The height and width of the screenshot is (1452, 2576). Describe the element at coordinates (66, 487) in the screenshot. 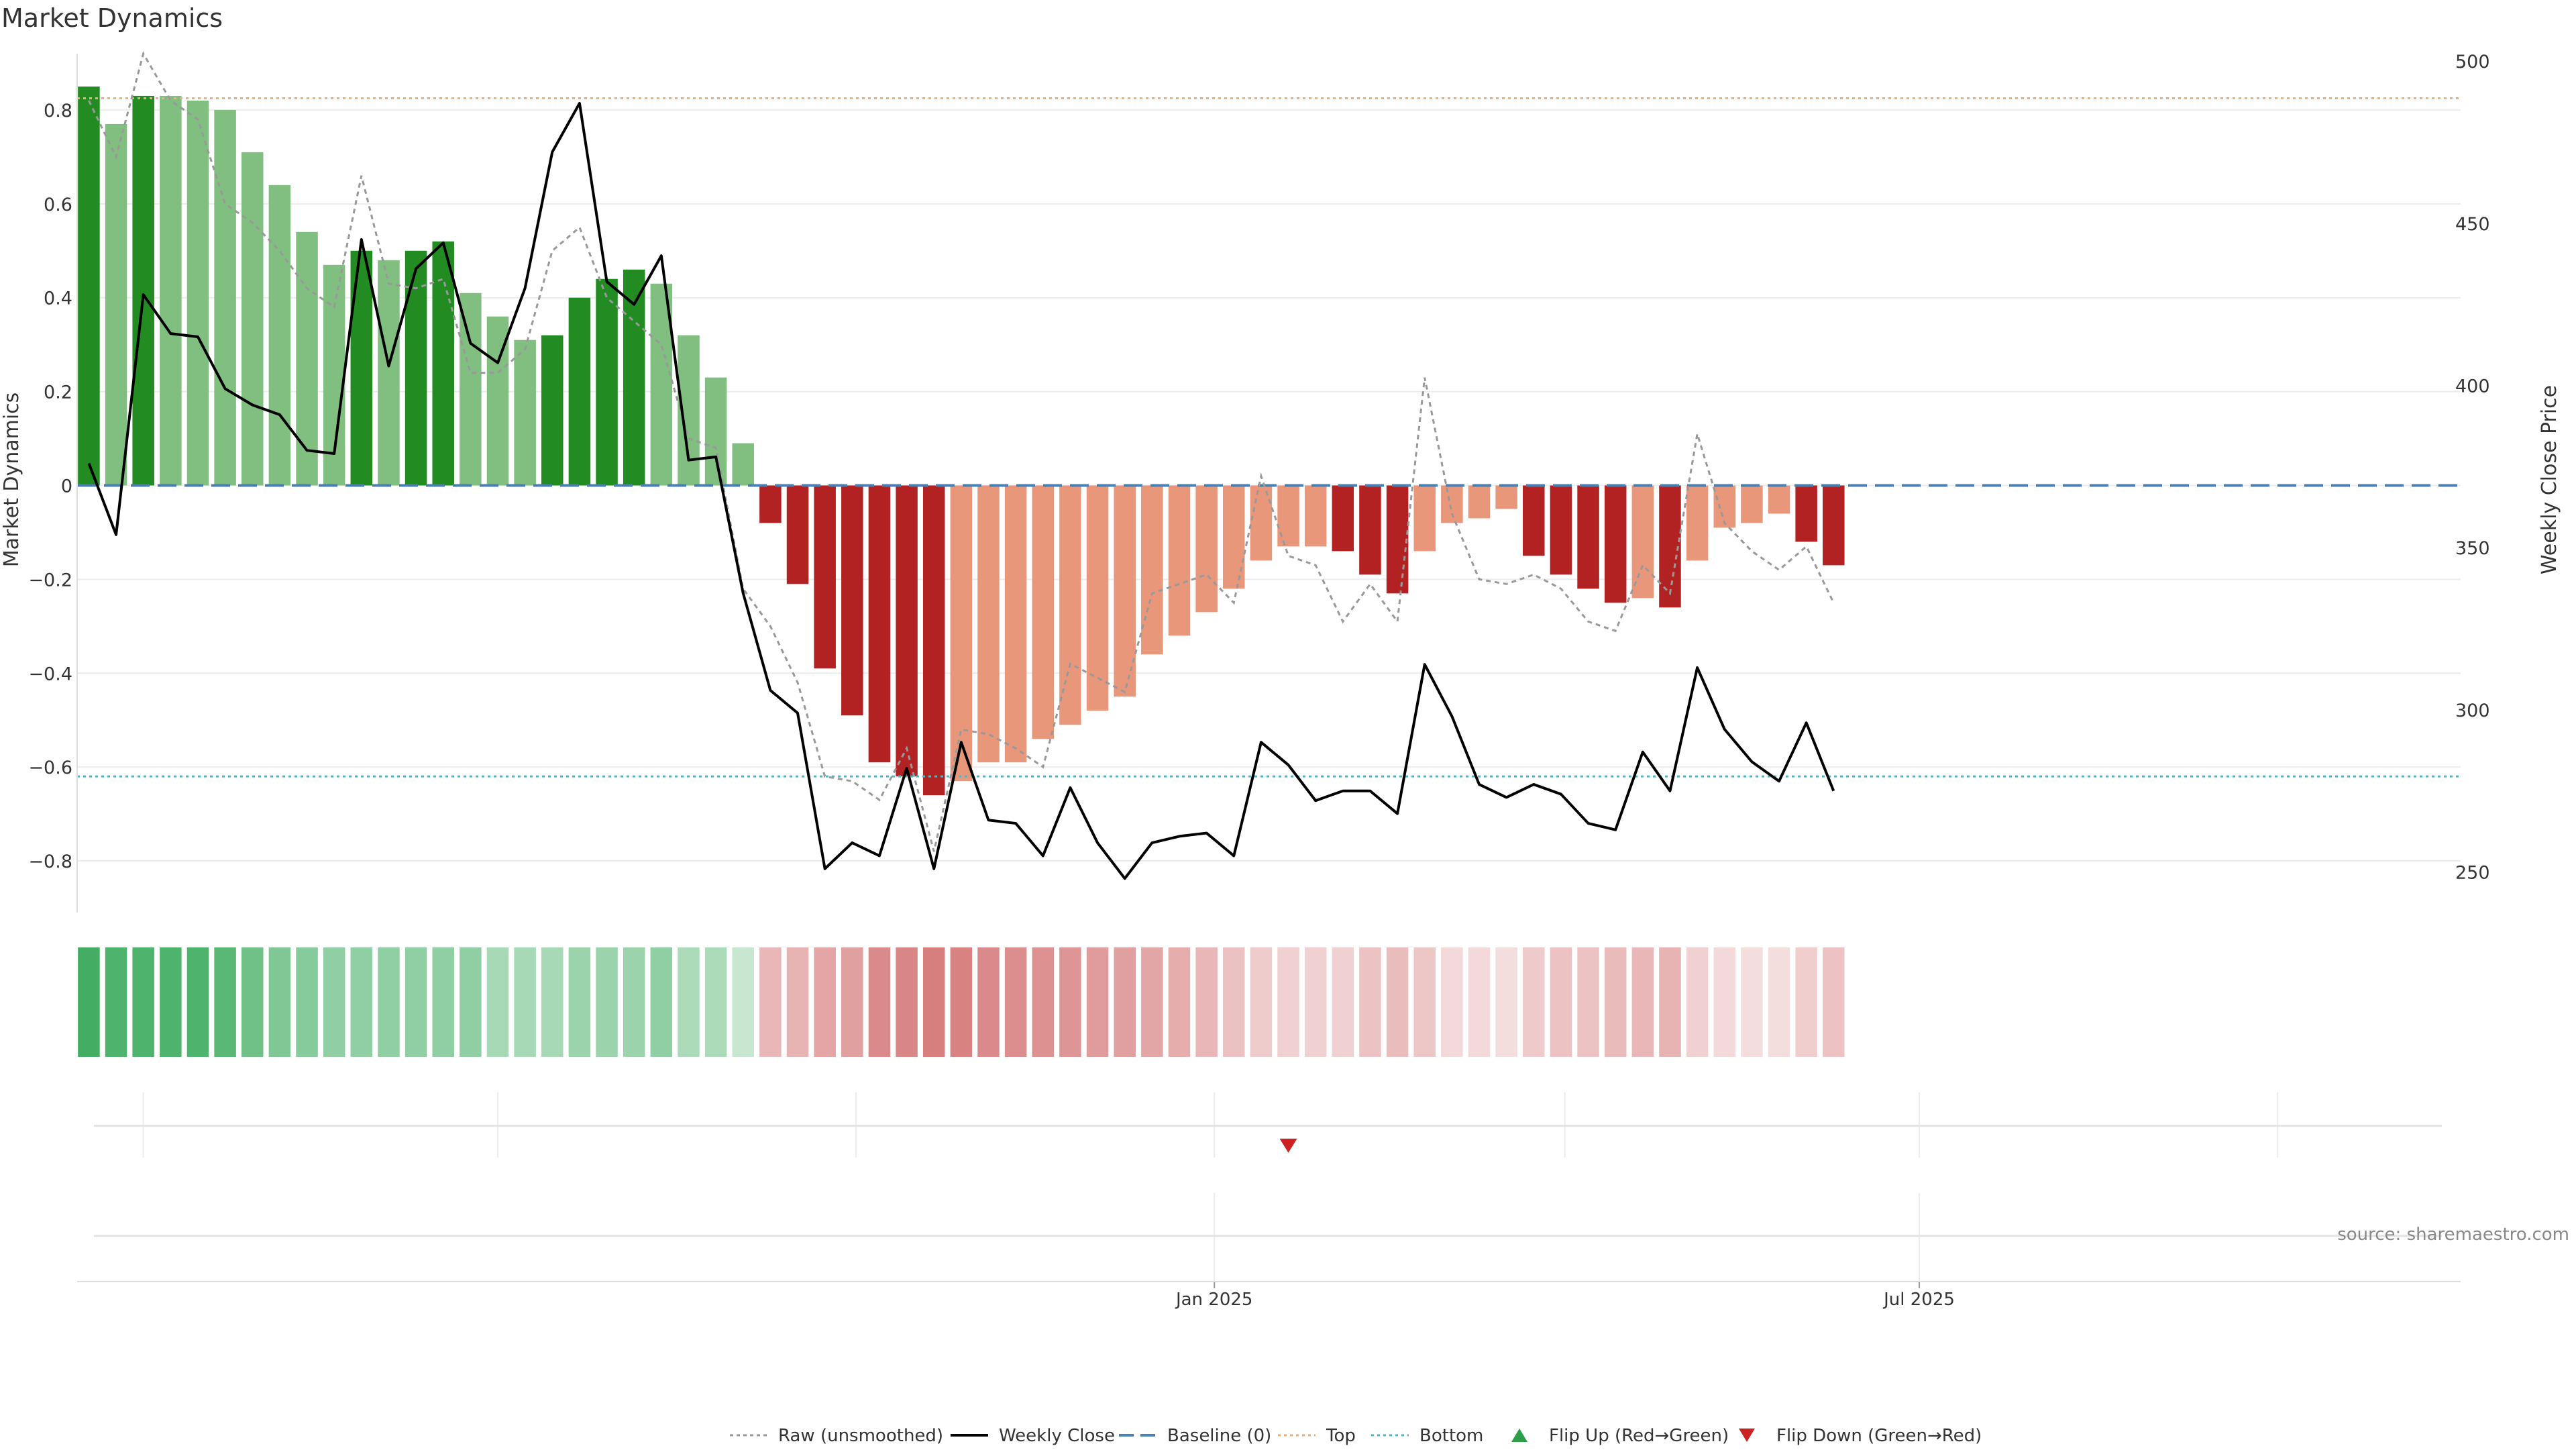

I see `y-tick-label: 0` at that location.